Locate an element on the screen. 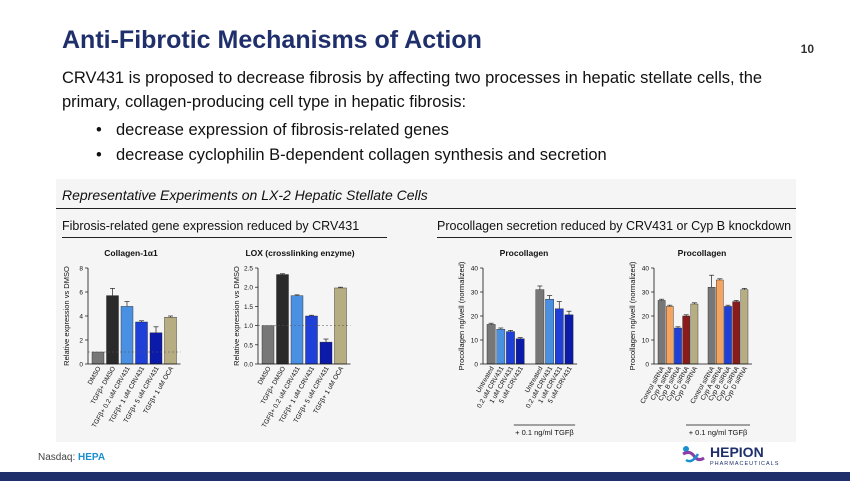  logo-mark-icon: HEPION PHARMACEUTICALS is located at coordinates (730, 455).